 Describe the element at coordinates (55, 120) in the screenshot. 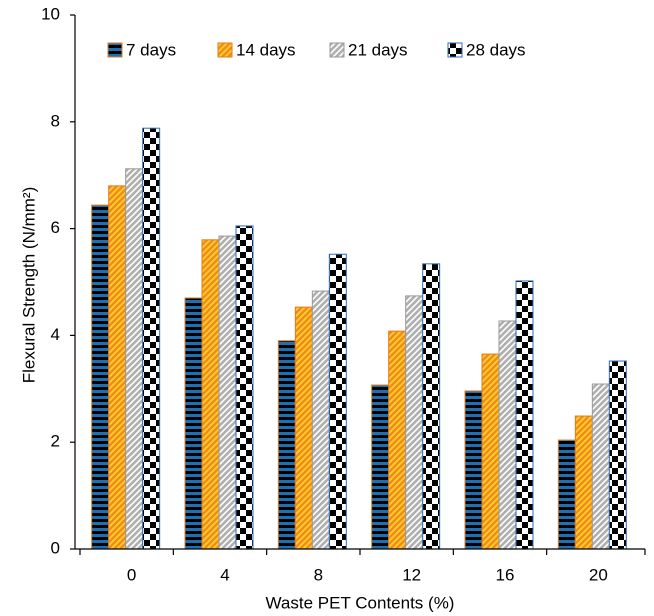

I see `y-tick-label: 8` at that location.